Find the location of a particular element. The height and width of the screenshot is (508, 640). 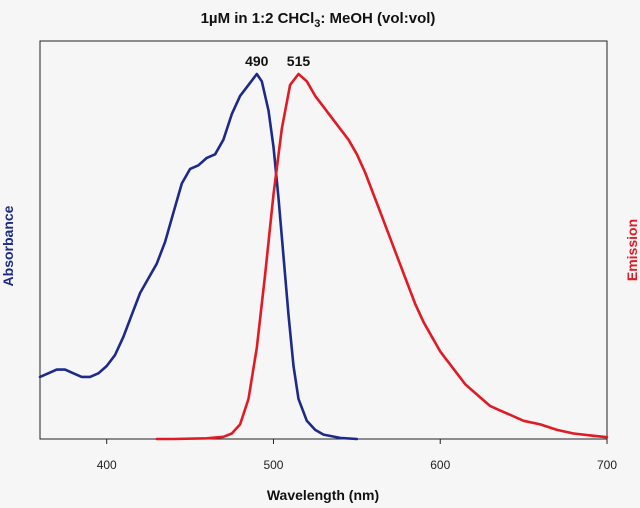

chart-title: 1µM in 1:2 CHCl3: MeOH (vol:vol) is located at coordinates (318, 20).